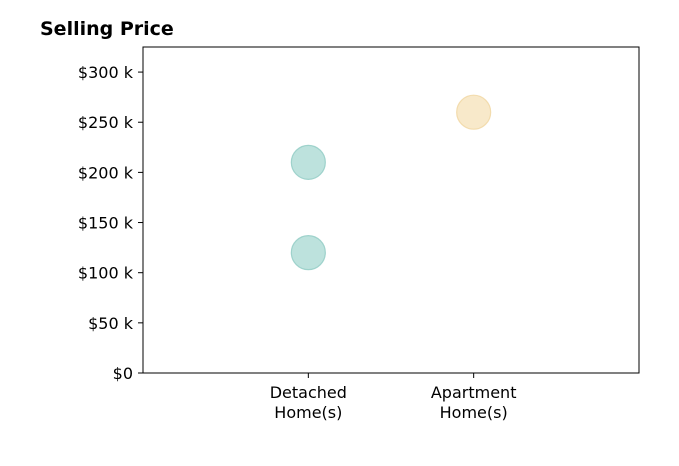  Describe the element at coordinates (106, 223) in the screenshot. I see `y-tick-label: $150 k` at that location.